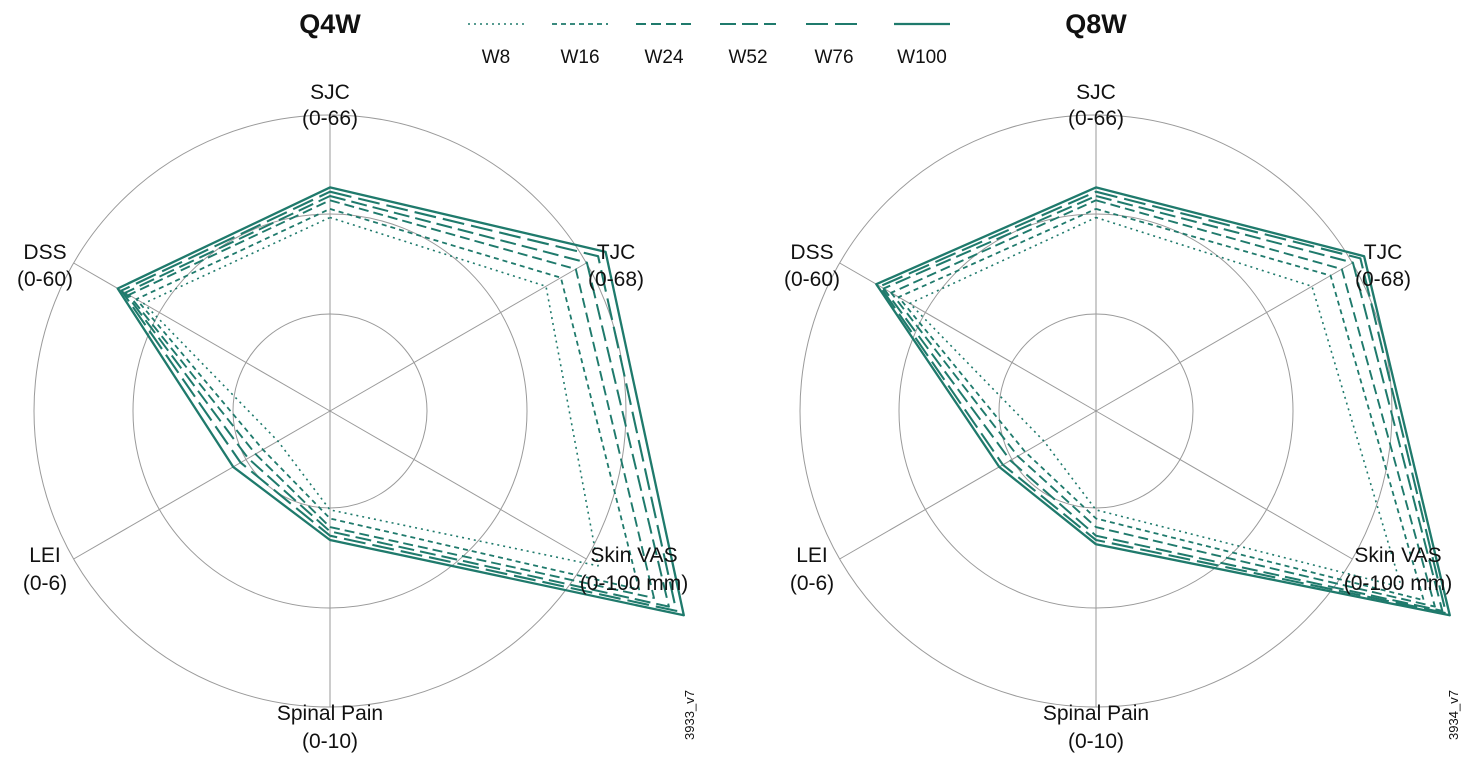 This screenshot has height=757, width=1462. I want to click on legend: W8 W16 W24 W52 W76 W100, so click(709, 45).